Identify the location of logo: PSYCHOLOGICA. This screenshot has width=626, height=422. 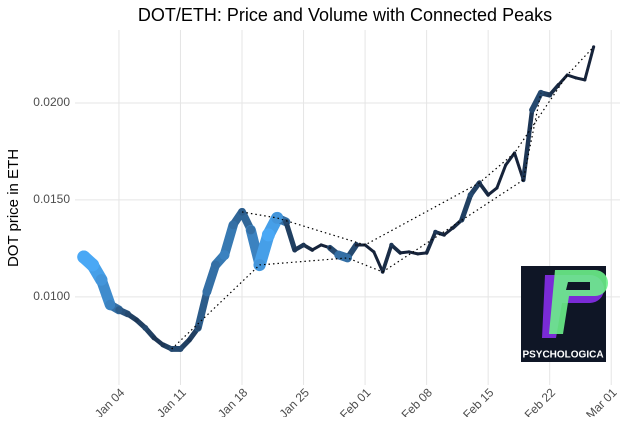
(564, 314).